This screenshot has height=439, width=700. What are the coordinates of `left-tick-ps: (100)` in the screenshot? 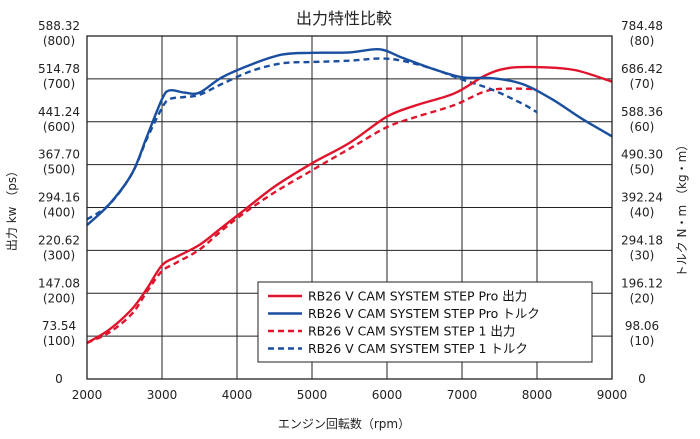 It's located at (59, 341).